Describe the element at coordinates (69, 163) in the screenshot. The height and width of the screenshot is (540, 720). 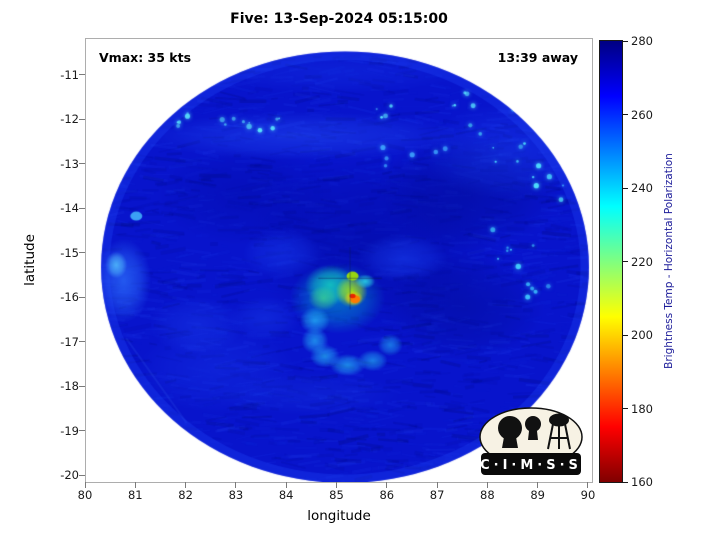
I see `y-tick-label: -13` at that location.